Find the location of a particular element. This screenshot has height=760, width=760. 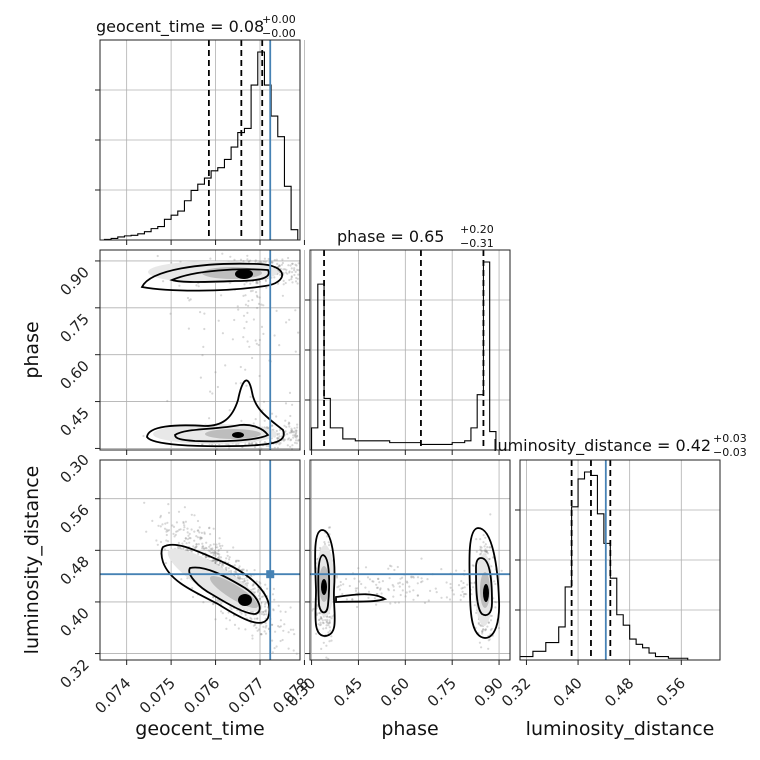

density-region is located at coordinates (486, 593).